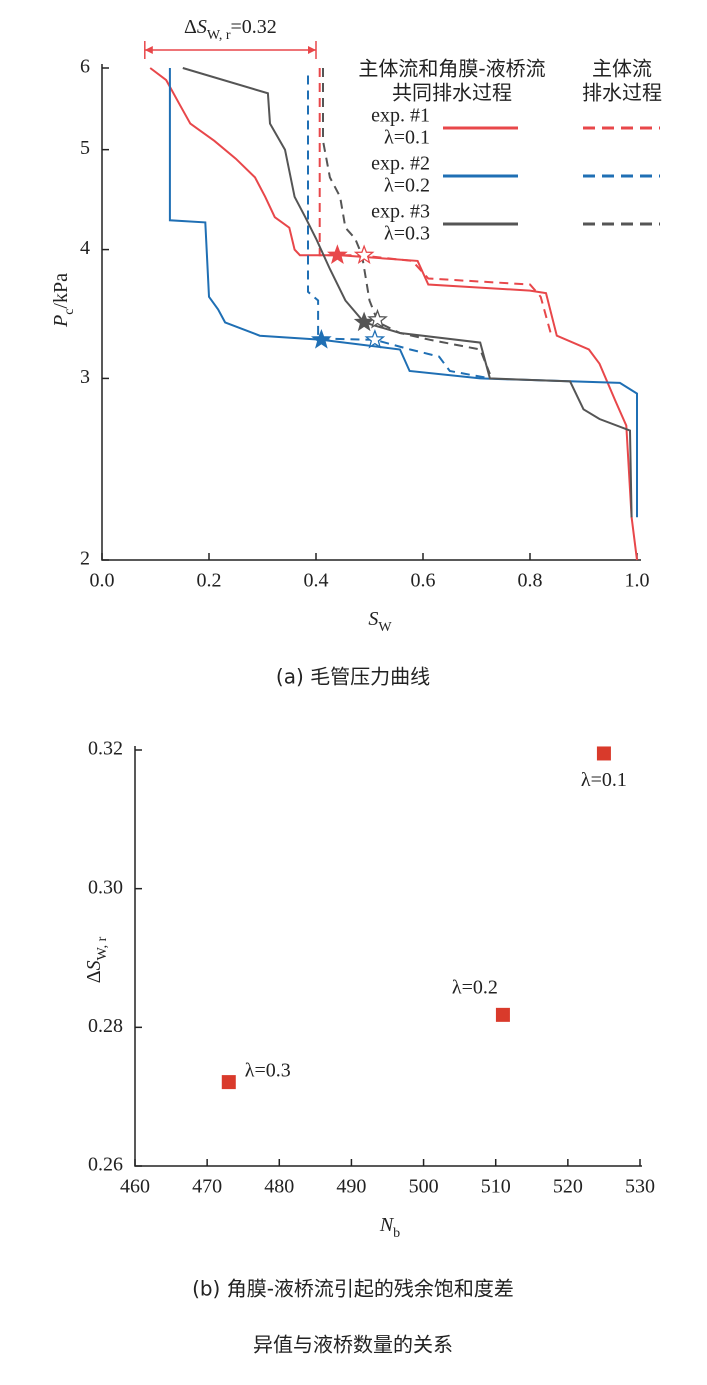 This screenshot has height=1385, width=707. What do you see at coordinates (61, 321) in the screenshot?
I see `y-axis-label-part: P` at bounding box center [61, 321].